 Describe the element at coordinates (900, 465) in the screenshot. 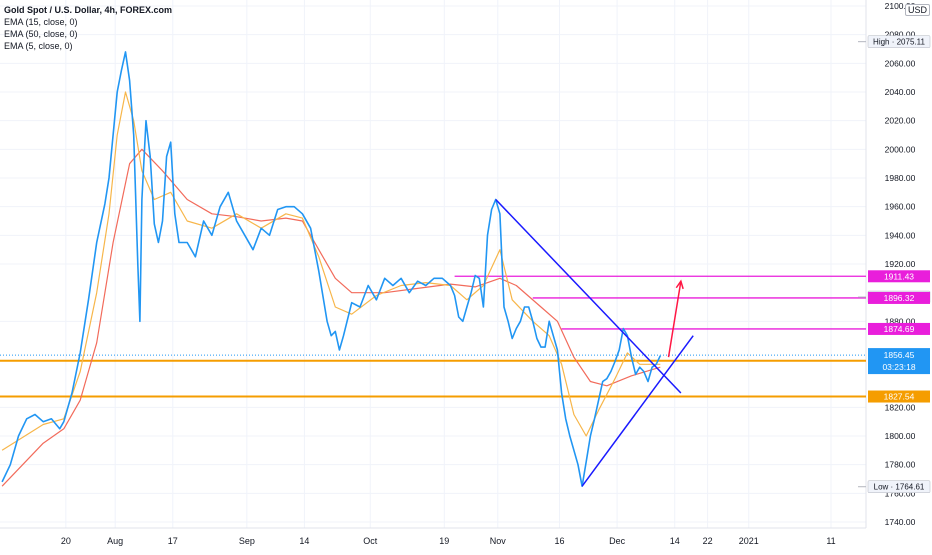

I see `y-tick-label: 1780.00` at that location.